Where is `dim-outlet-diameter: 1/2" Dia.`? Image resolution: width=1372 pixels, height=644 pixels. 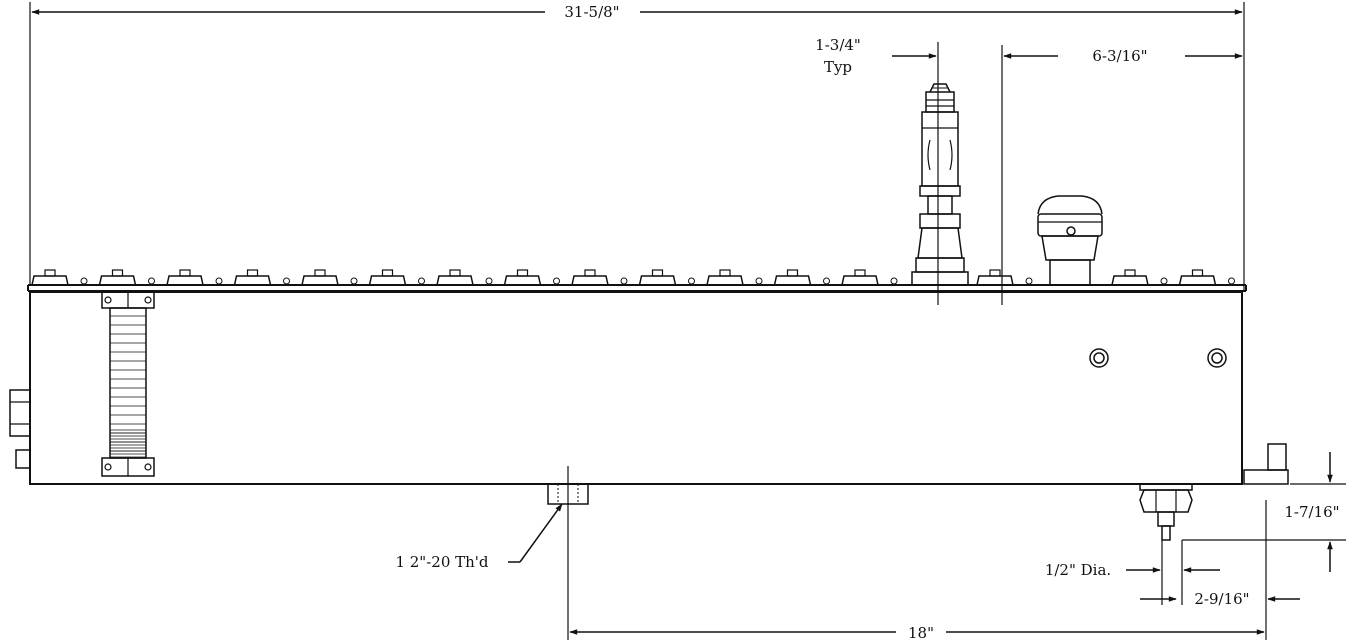
dim-outlet-diameter: 1/2" Dia. is located at coordinates (1132, 572).